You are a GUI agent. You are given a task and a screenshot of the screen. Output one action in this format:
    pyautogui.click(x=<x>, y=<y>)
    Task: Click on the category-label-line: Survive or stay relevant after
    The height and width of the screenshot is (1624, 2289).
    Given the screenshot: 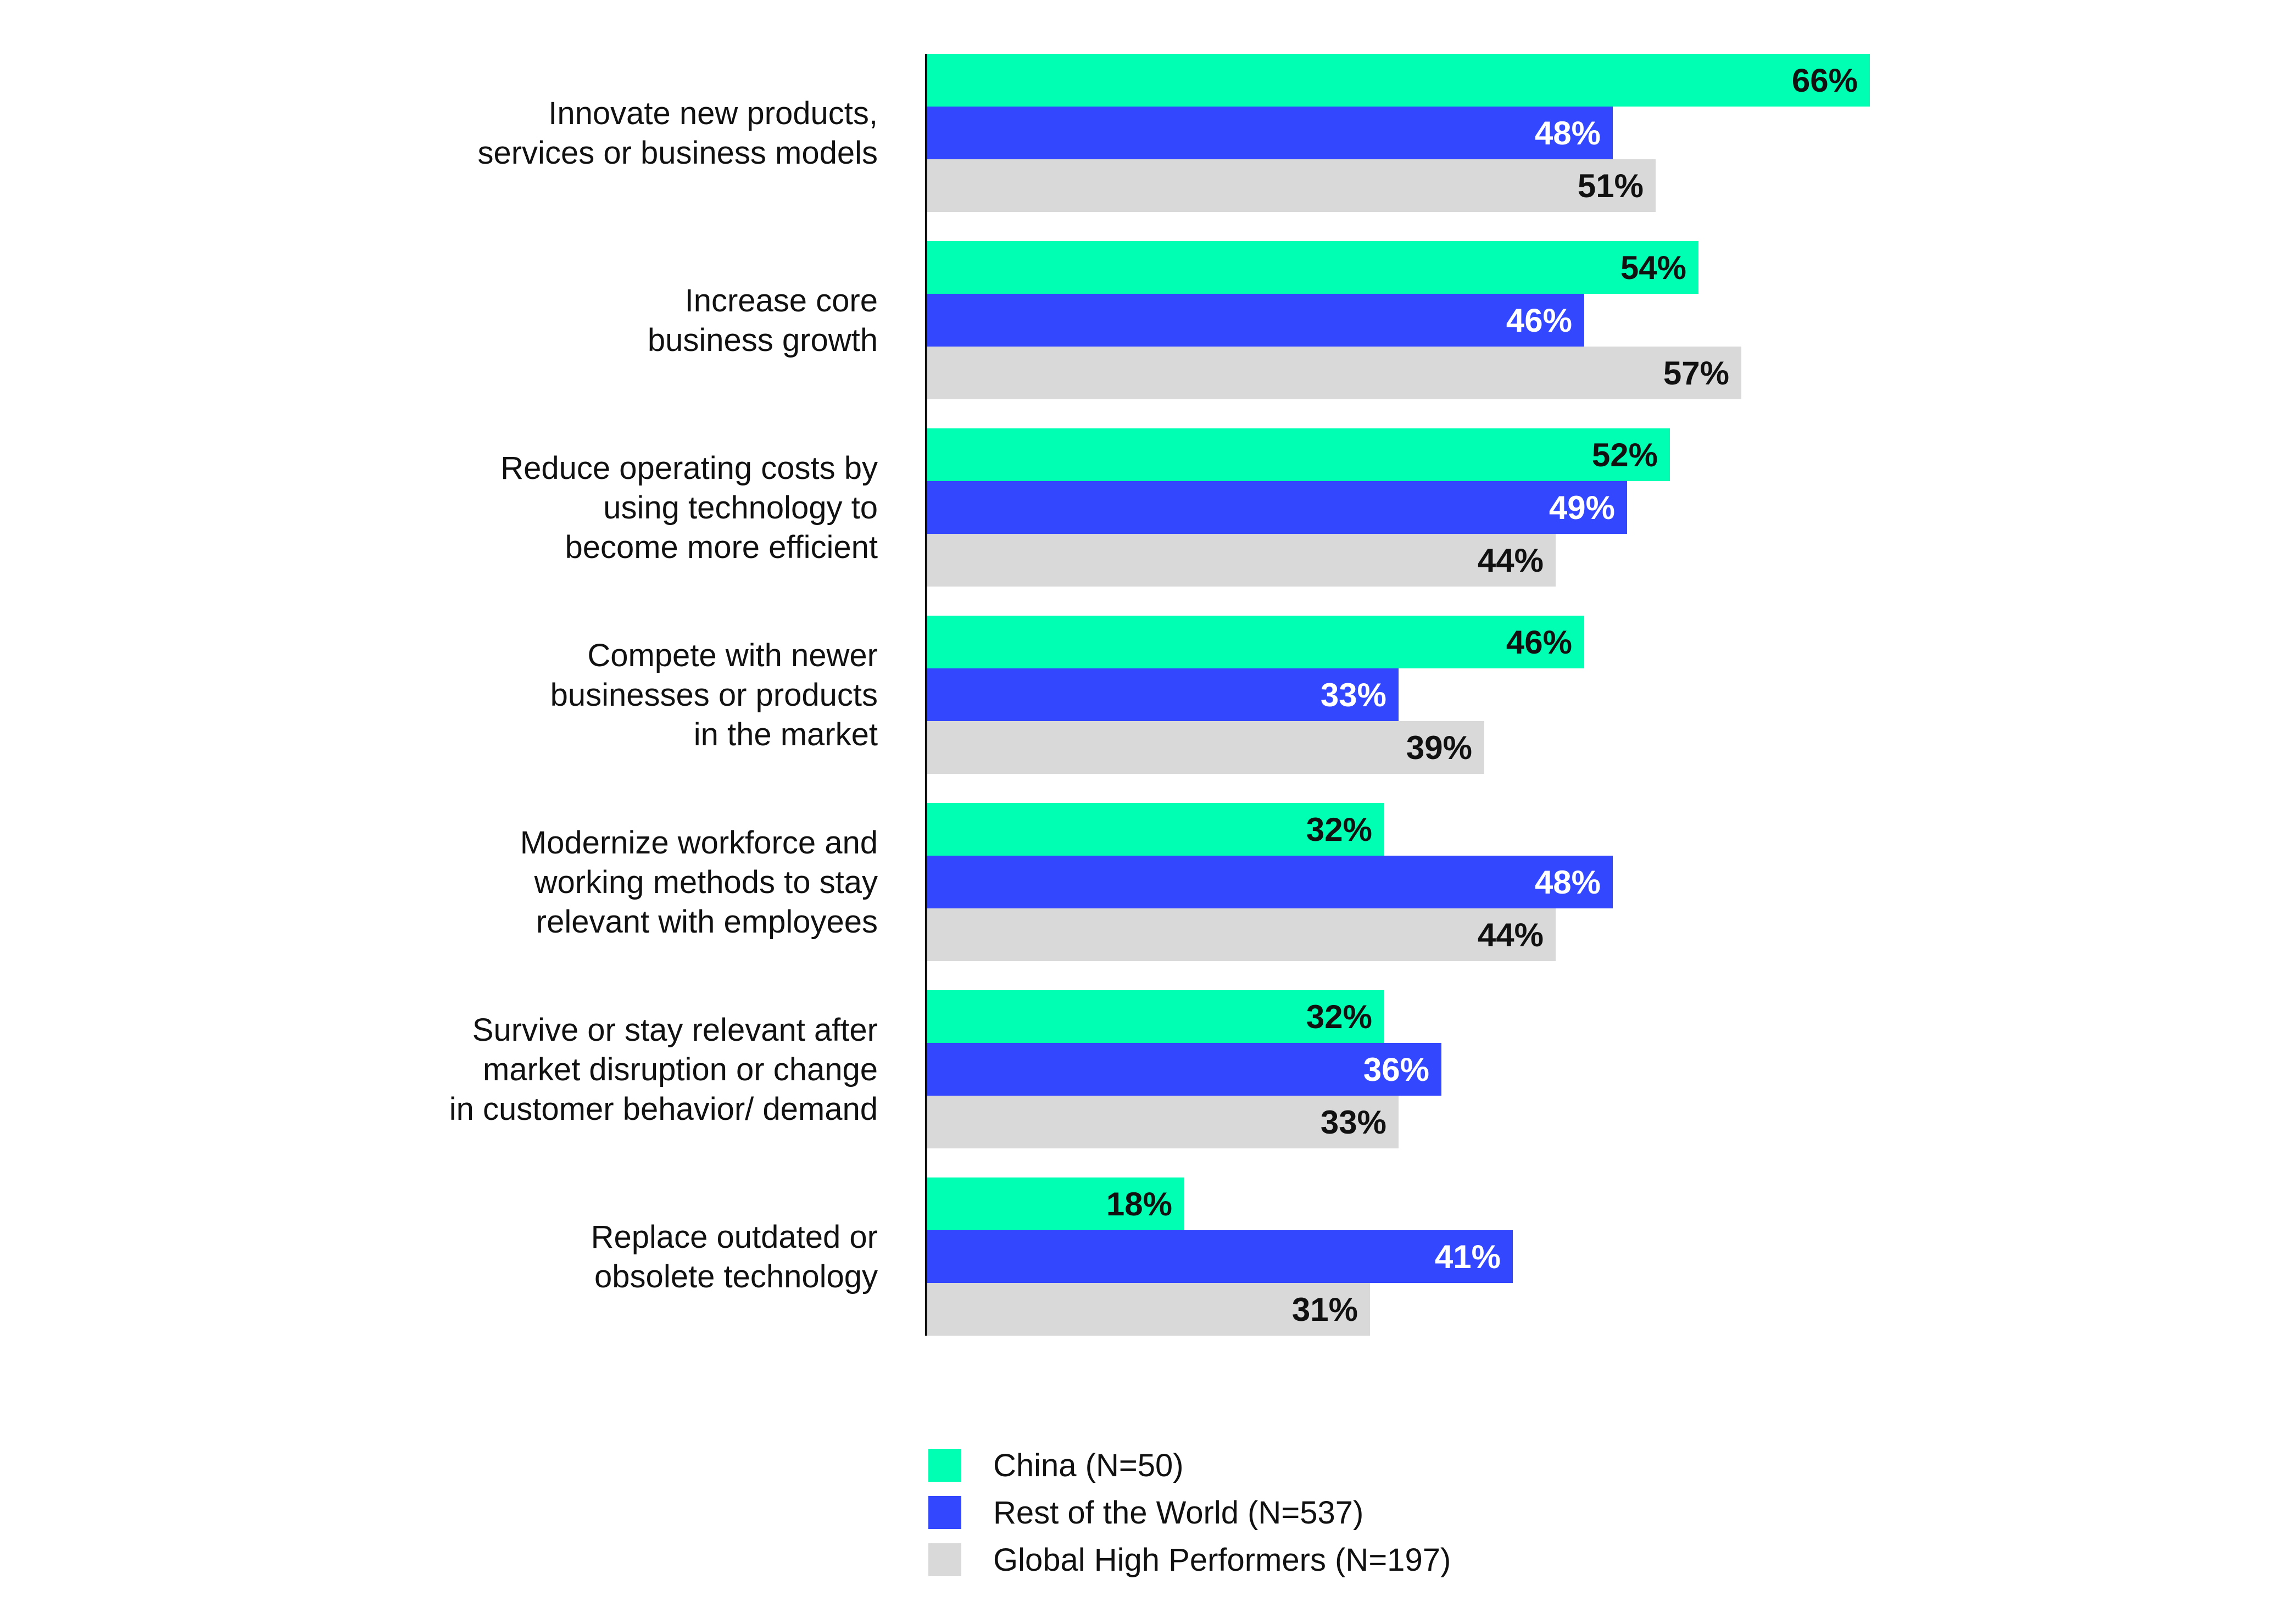 What is the action you would take?
    pyautogui.click(x=675, y=1030)
    